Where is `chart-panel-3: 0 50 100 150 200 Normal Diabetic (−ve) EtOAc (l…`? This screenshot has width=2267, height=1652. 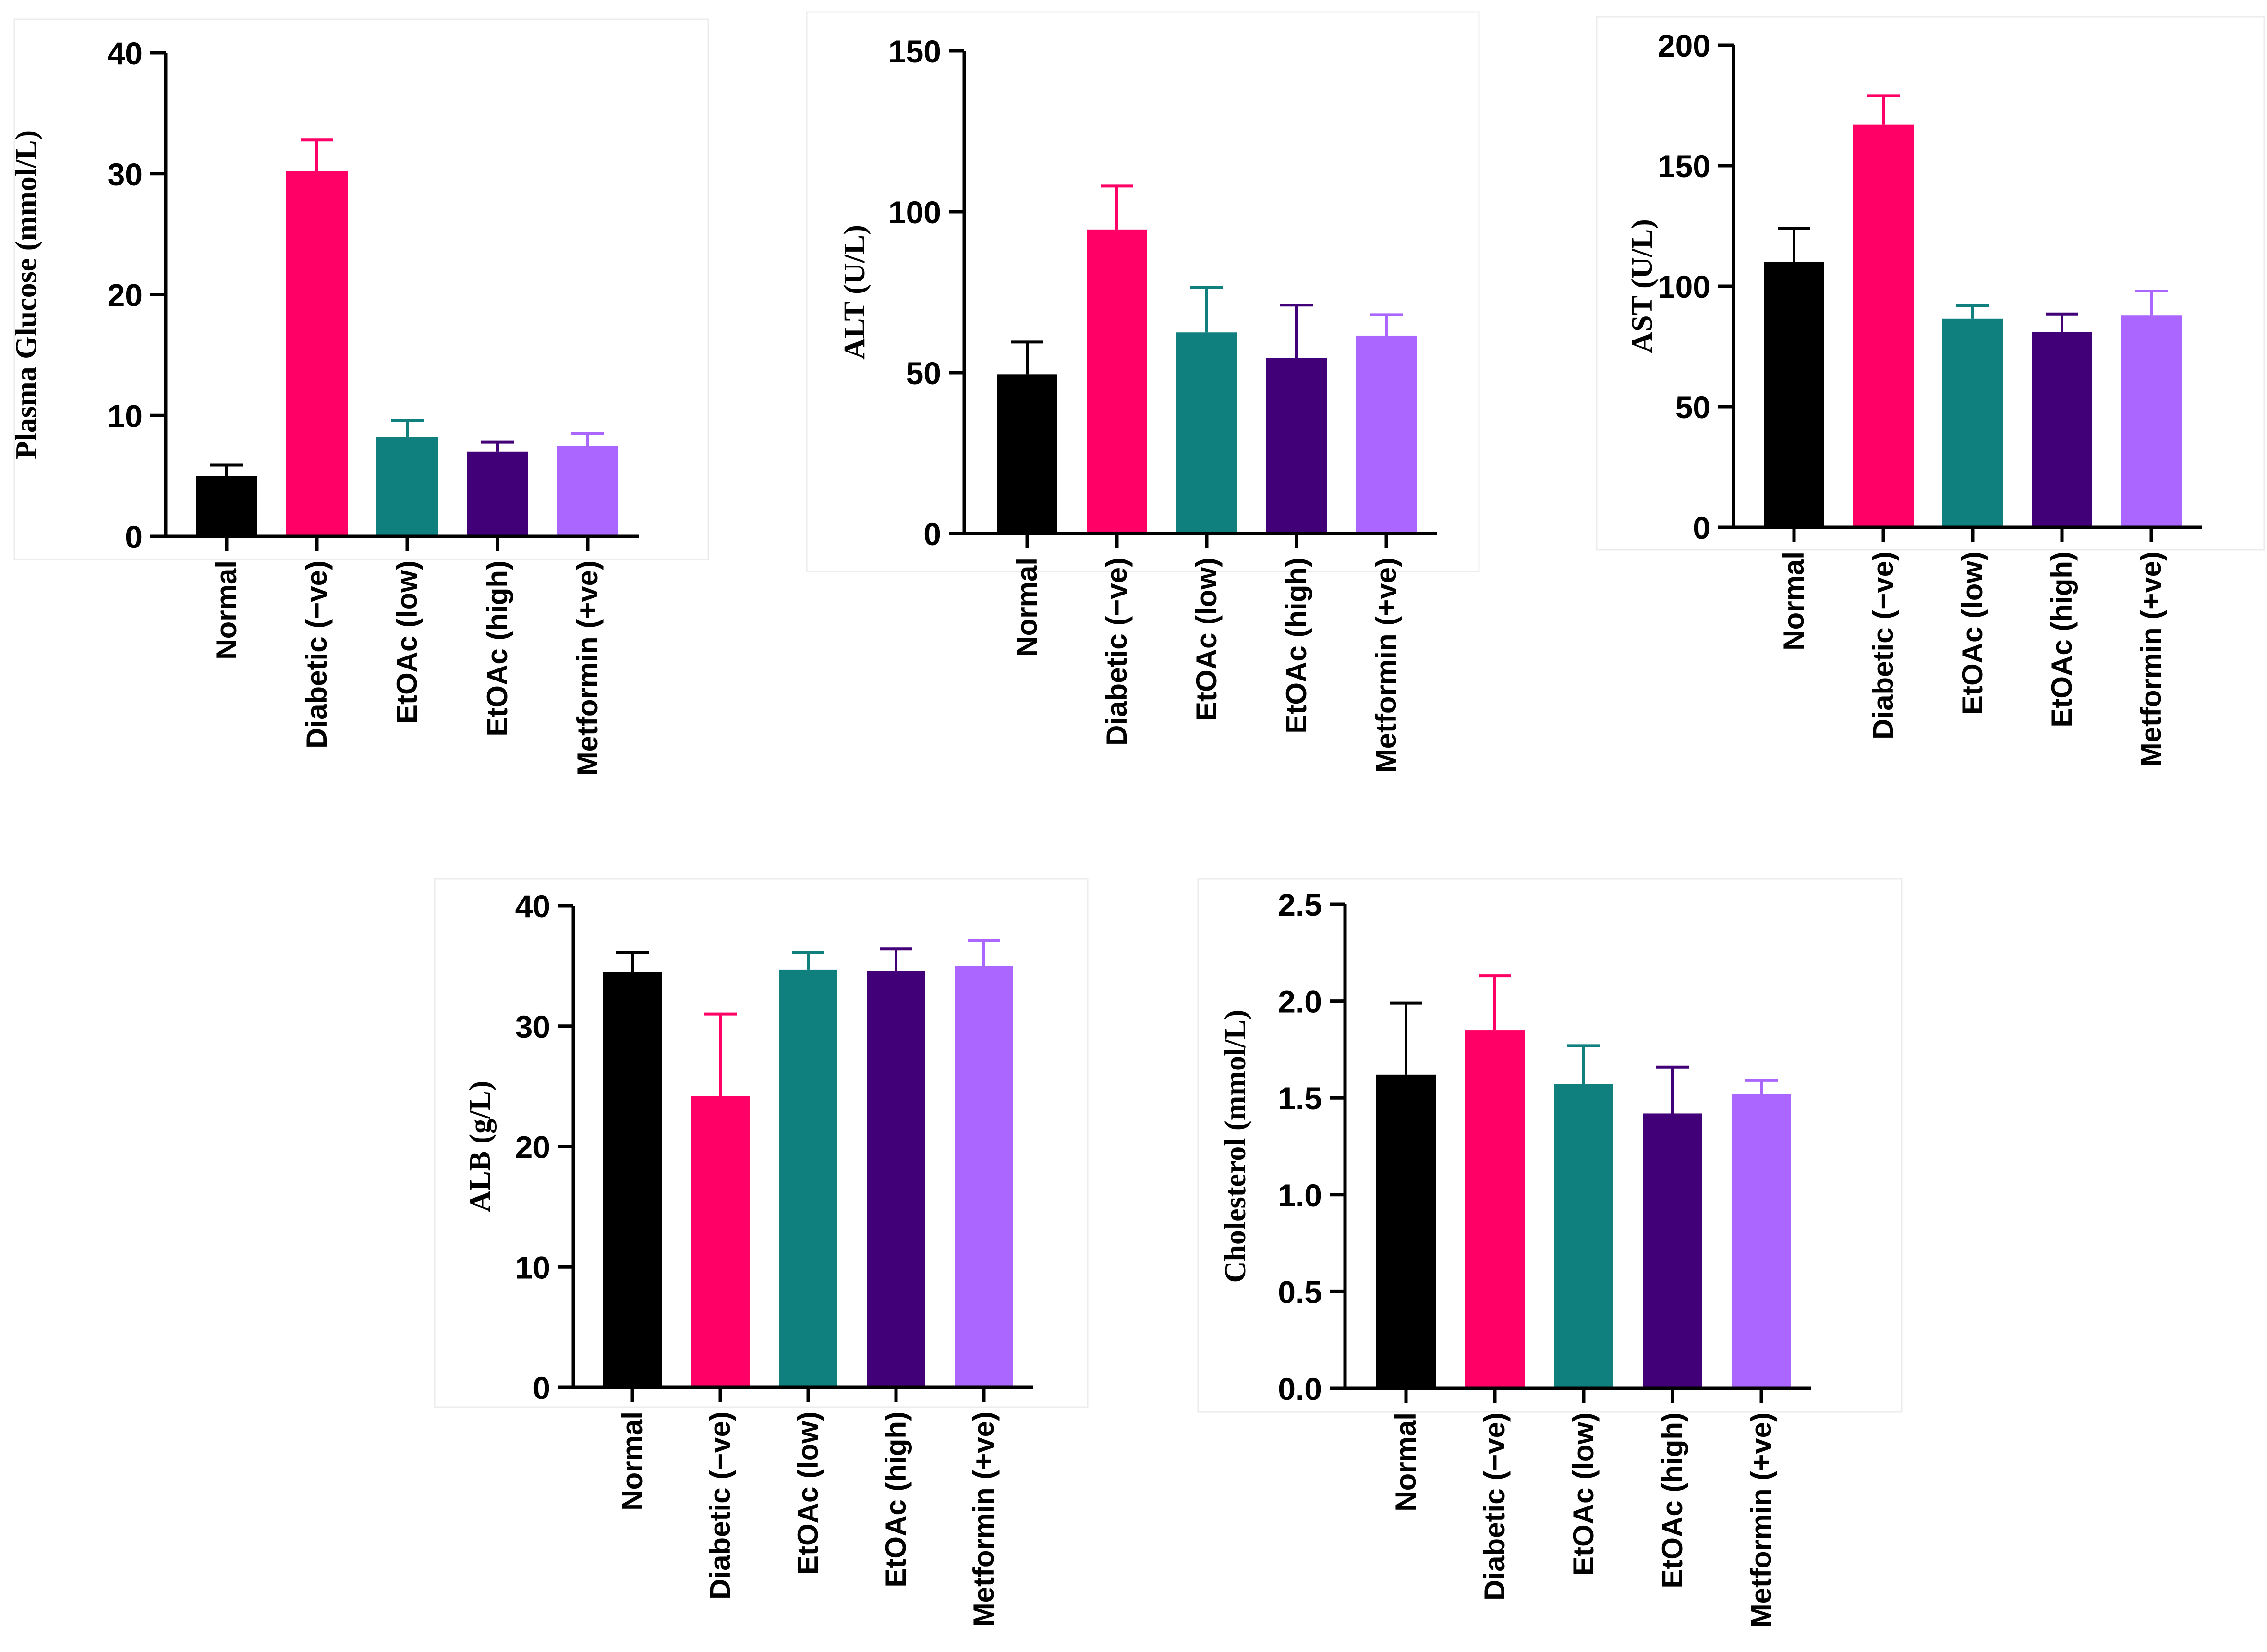 chart-panel-3: 0 50 100 150 200 Normal Diabetic (−ve) EtOAc (l… is located at coordinates (1930, 391).